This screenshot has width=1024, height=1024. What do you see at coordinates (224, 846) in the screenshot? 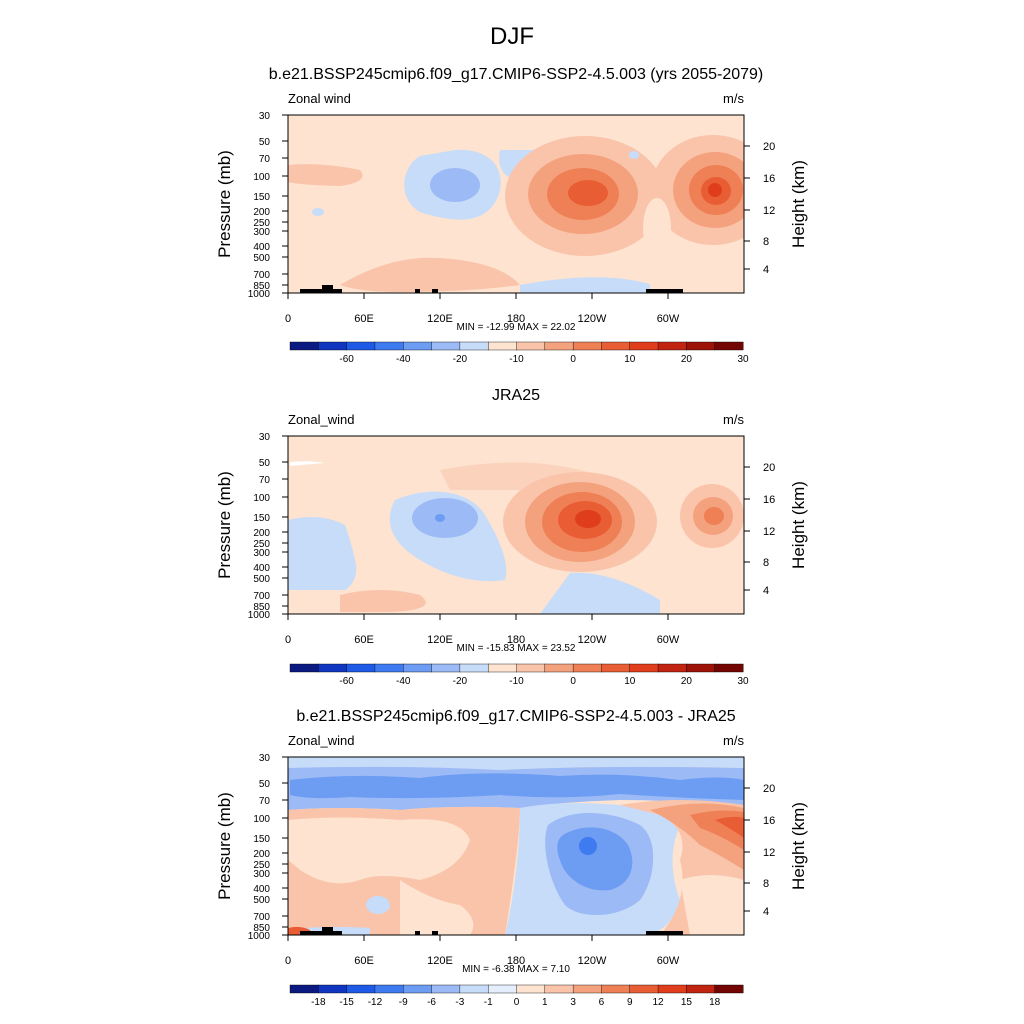
I see `panel-3-ylabel: Pressure (mb)` at bounding box center [224, 846].